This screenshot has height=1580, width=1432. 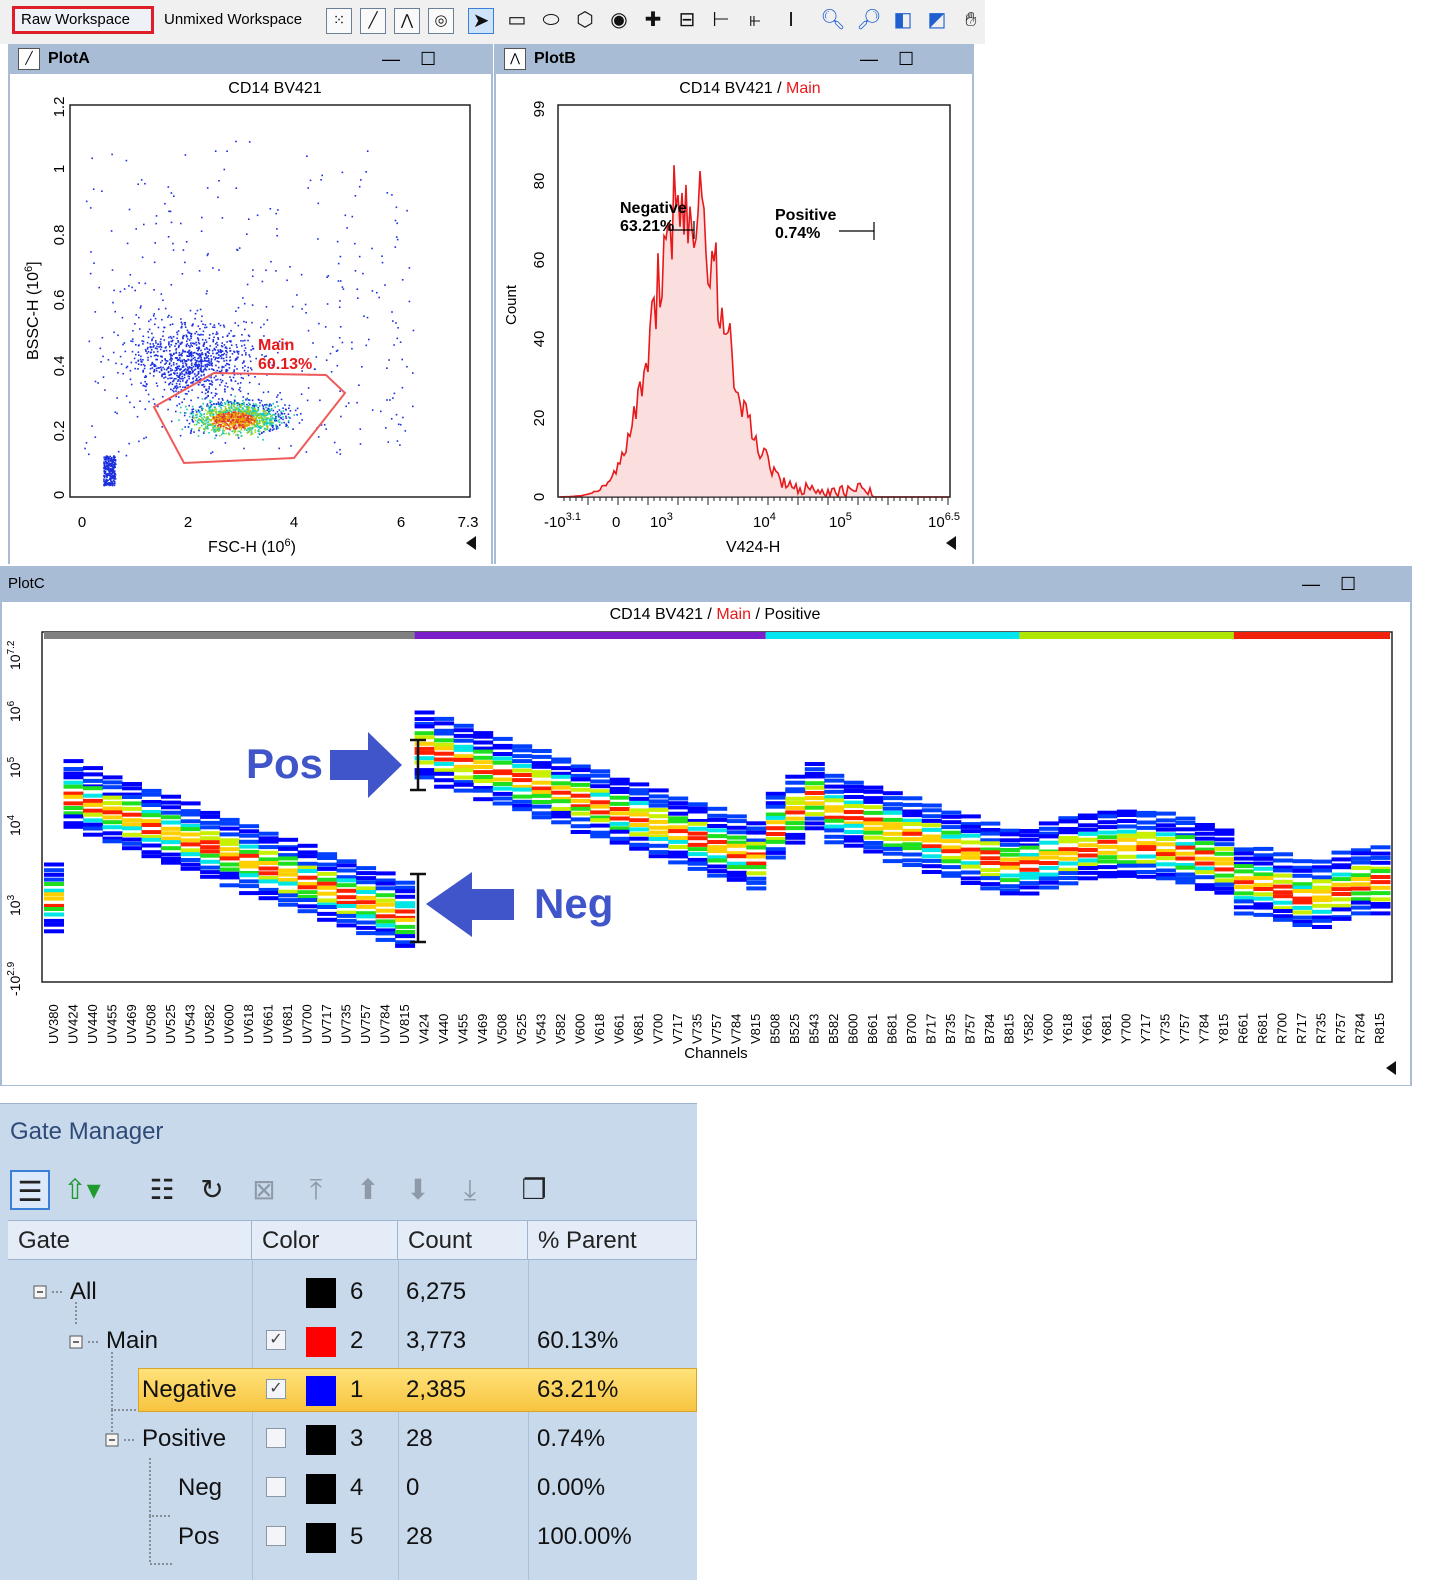 I want to click on density-plot-icon: ╱, so click(x=373, y=21).